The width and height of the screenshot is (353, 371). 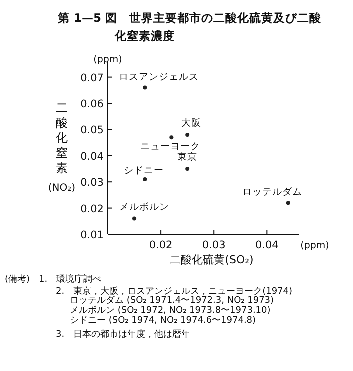 I want to click on y-axis-title: 二酸化窒素(NO₂), so click(x=62, y=147).